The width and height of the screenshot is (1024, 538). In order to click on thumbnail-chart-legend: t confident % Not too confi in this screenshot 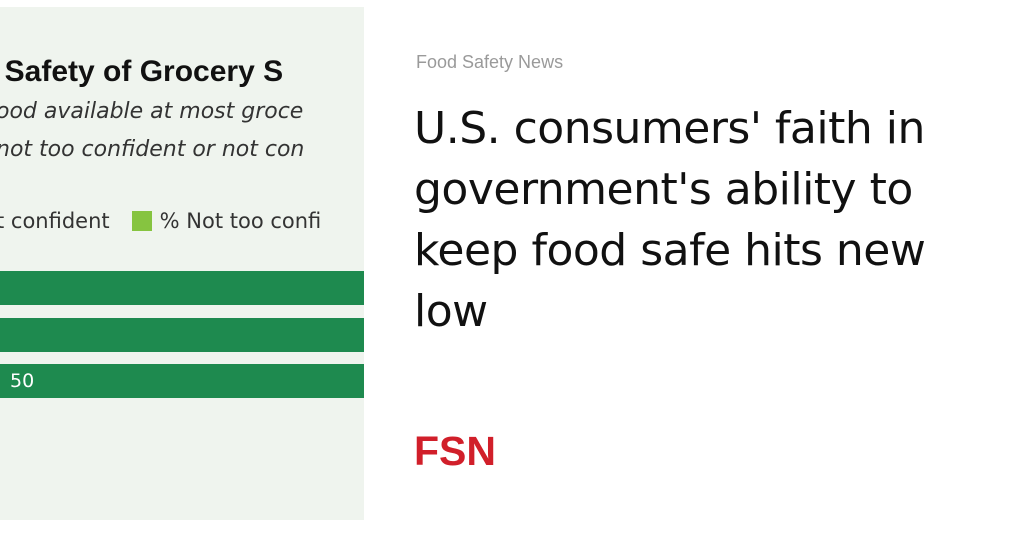, I will do `click(160, 221)`.